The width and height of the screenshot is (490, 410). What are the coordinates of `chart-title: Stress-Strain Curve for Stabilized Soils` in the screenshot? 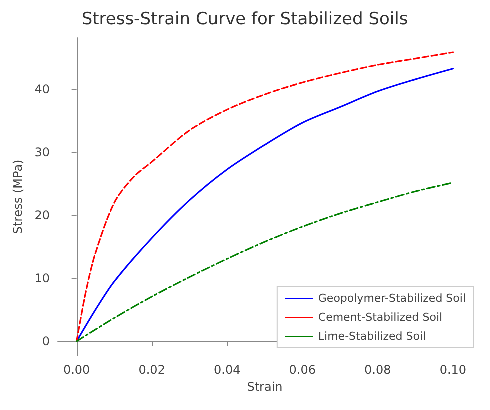 It's located at (245, 20).